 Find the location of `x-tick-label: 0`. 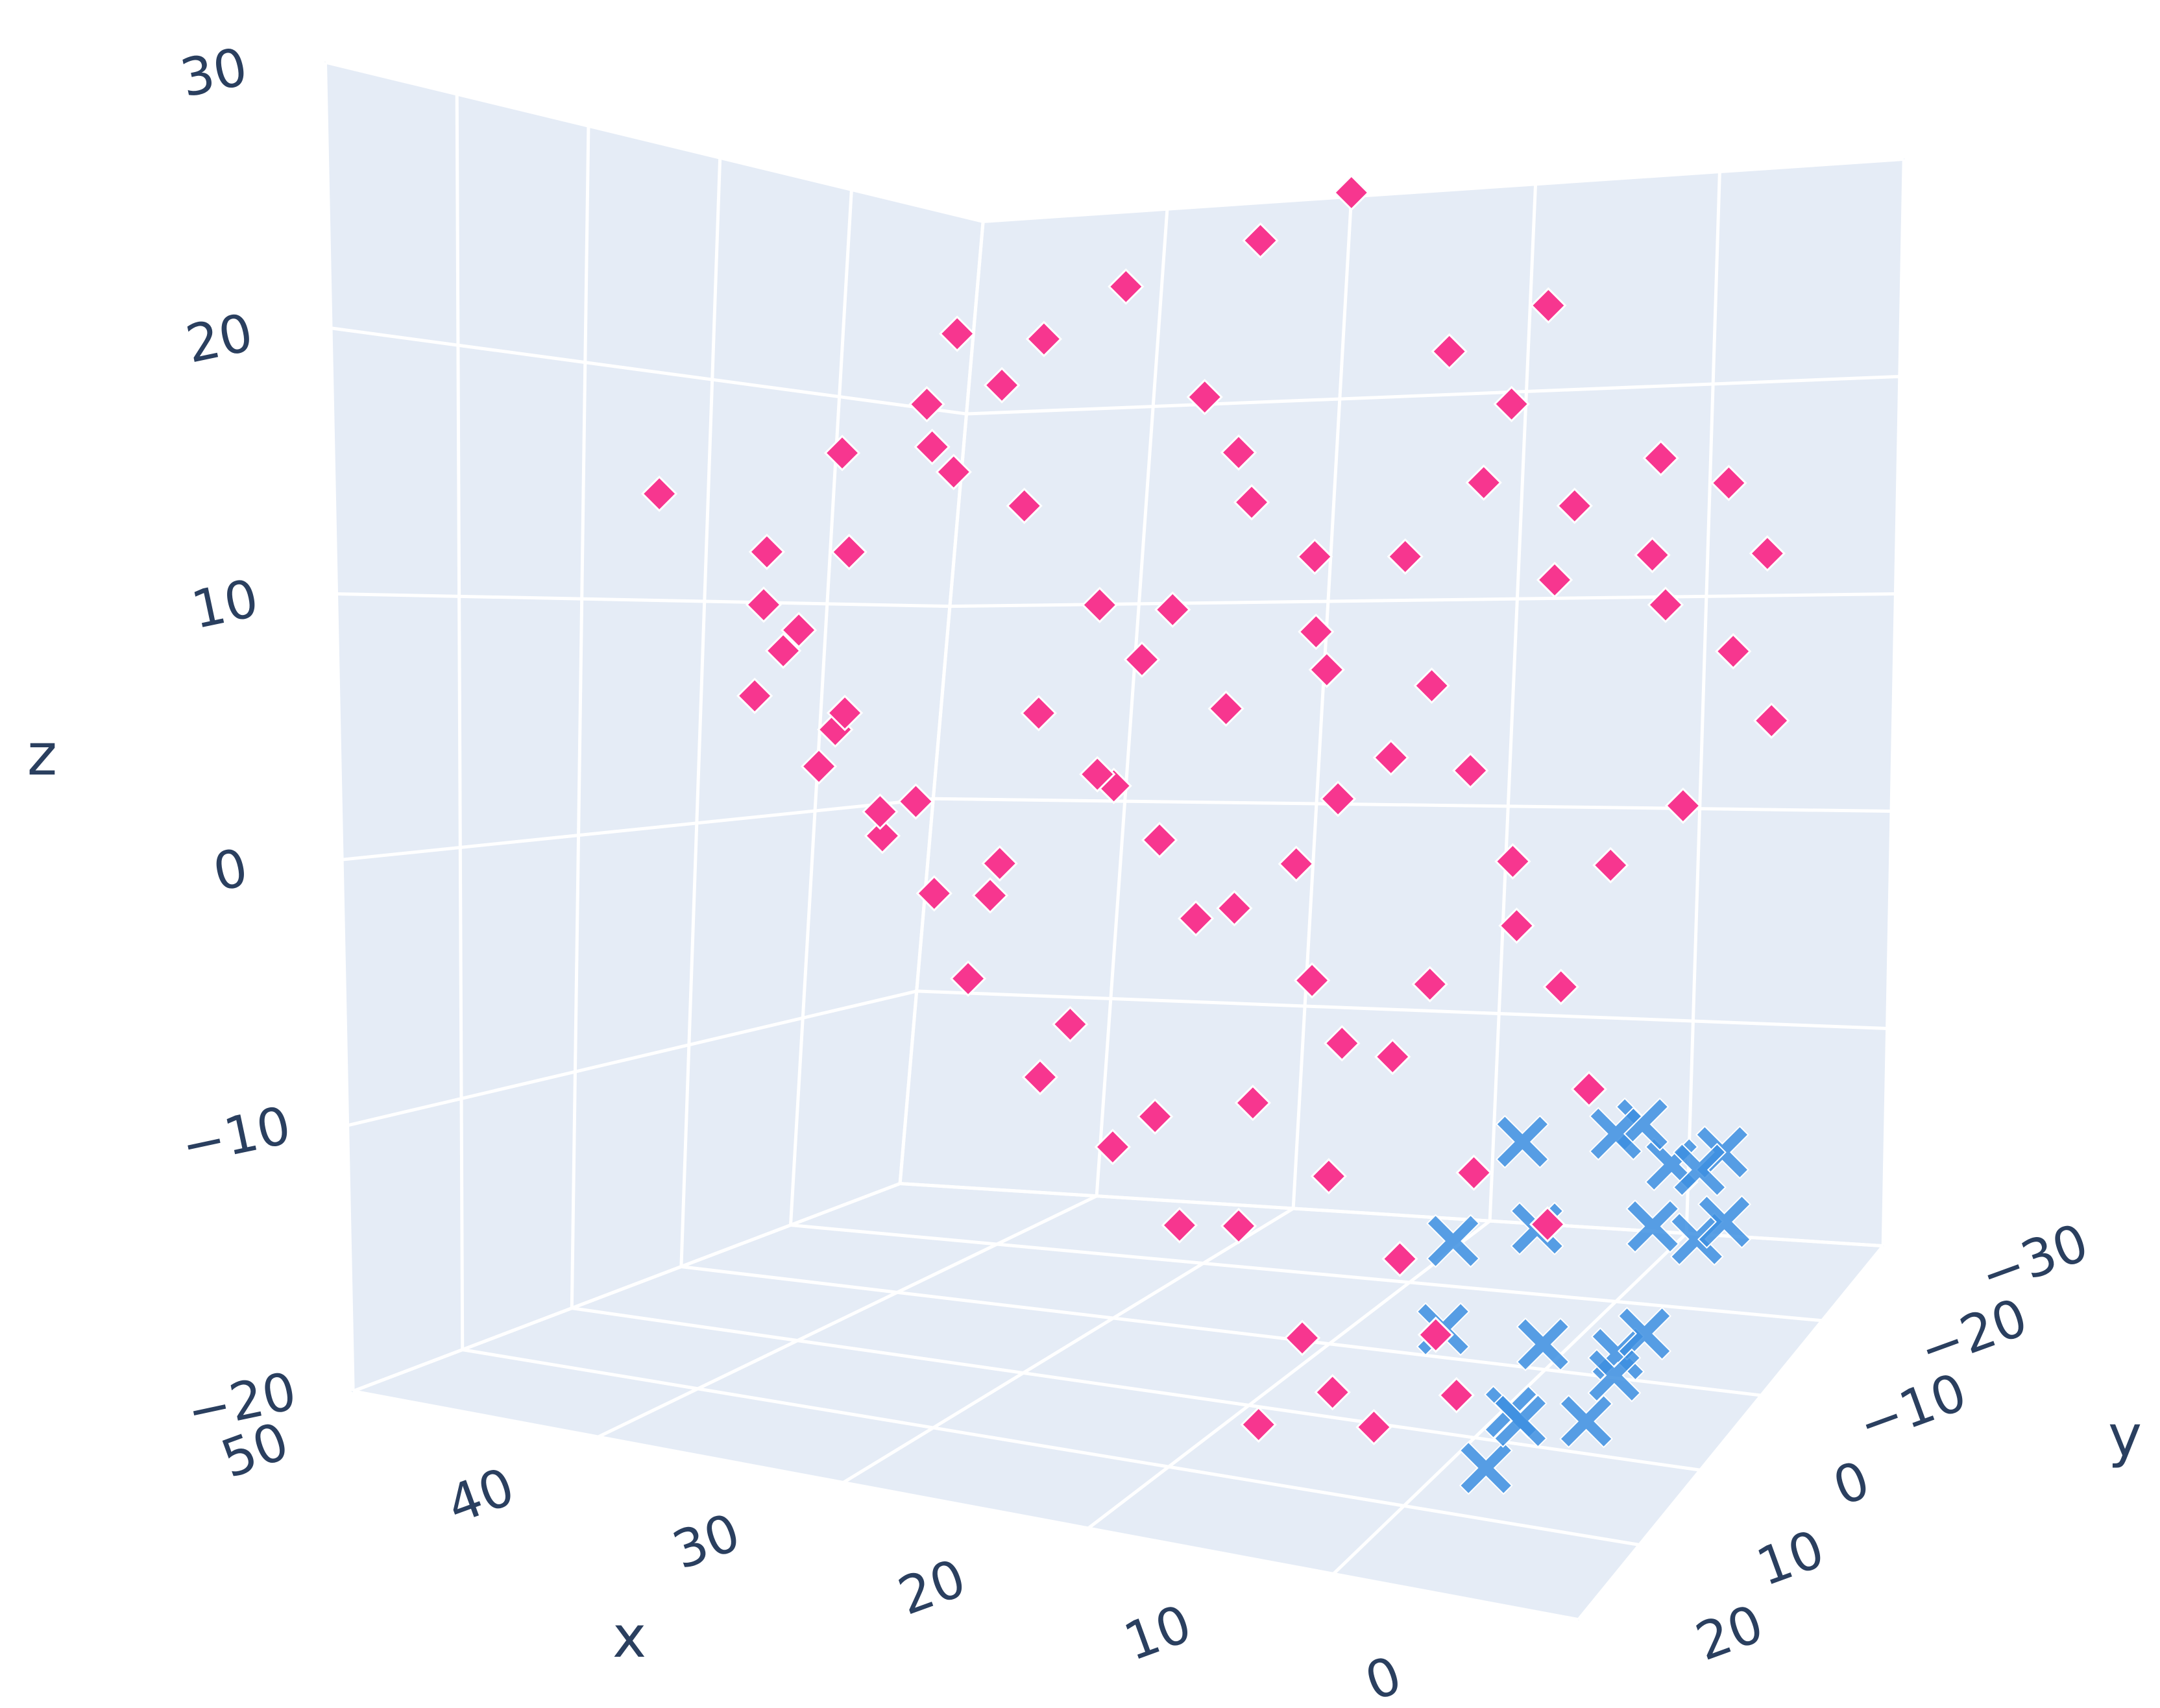

x-tick-label: 0 is located at coordinates (1383, 1676).